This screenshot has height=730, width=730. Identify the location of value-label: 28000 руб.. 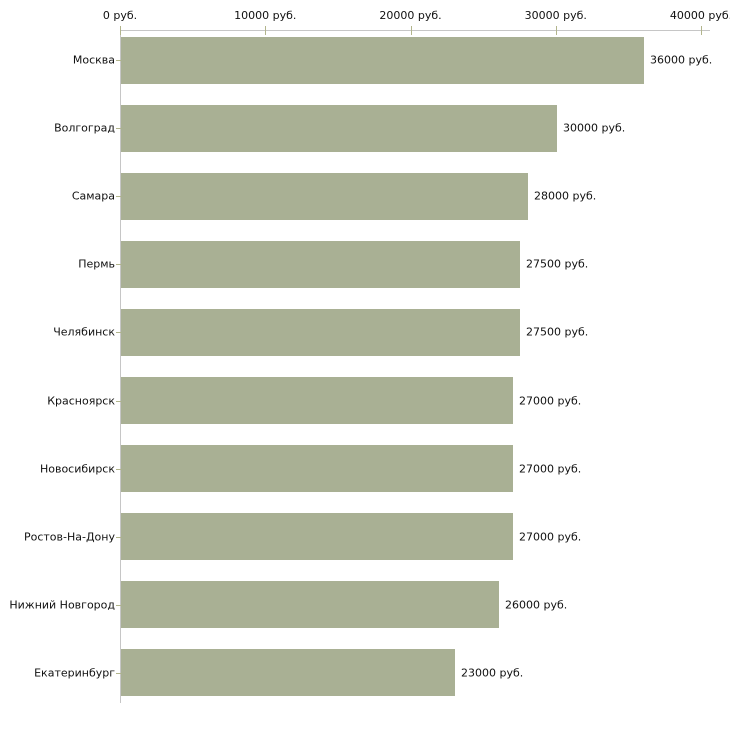
(565, 196).